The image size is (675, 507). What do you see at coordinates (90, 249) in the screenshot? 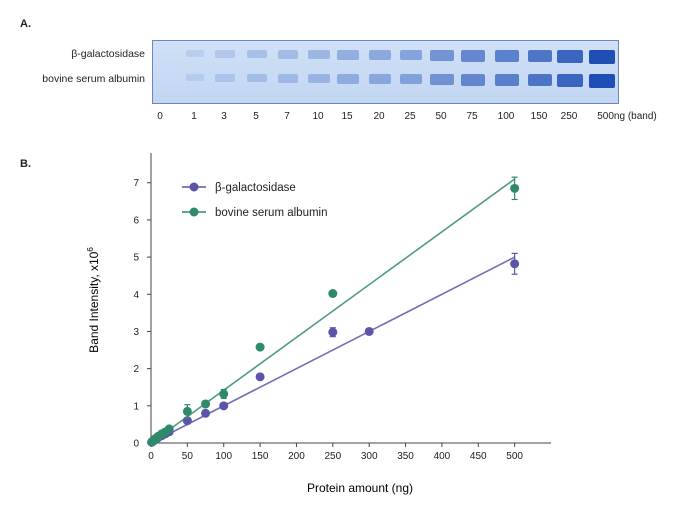
I see `y-axis-label-exponent: 6` at bounding box center [90, 249].